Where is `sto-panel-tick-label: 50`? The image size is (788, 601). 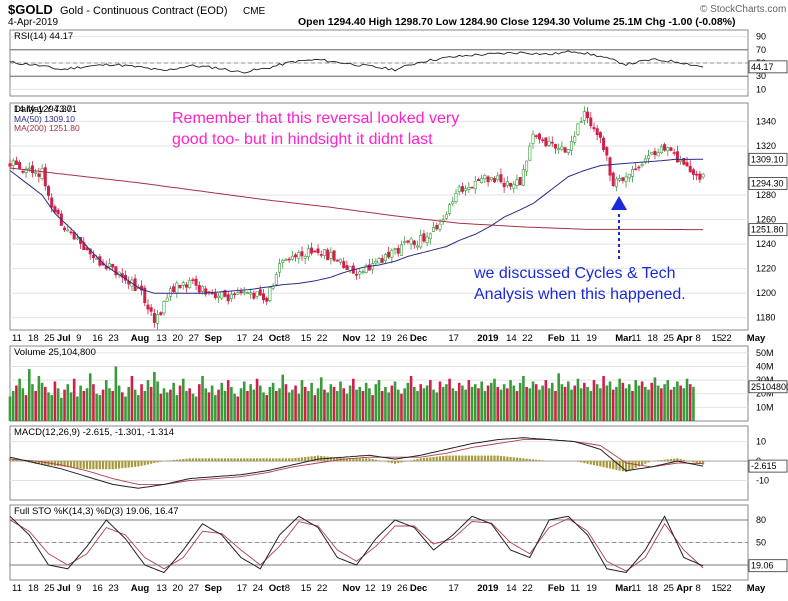 sto-panel-tick-label: 50 is located at coordinates (761, 543).